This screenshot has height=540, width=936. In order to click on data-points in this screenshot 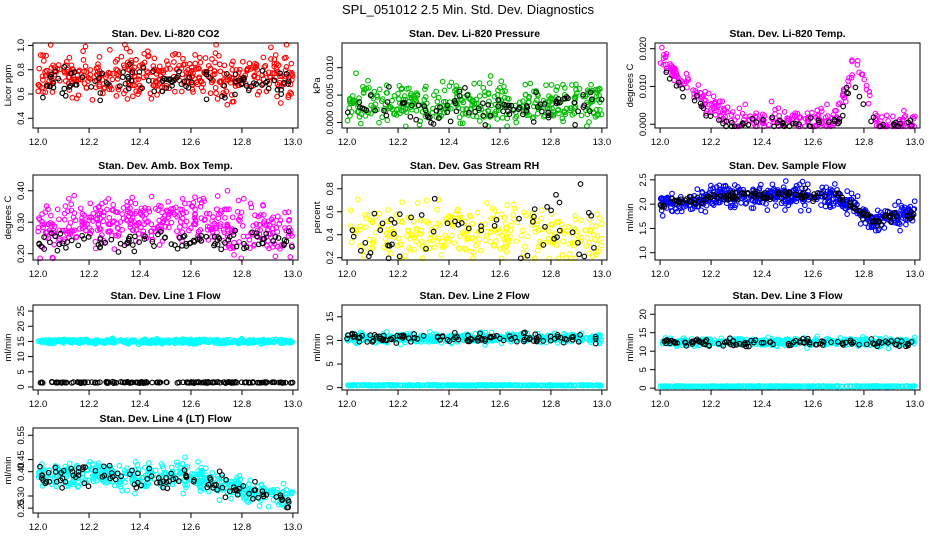, I will do `click(474, 358)`.